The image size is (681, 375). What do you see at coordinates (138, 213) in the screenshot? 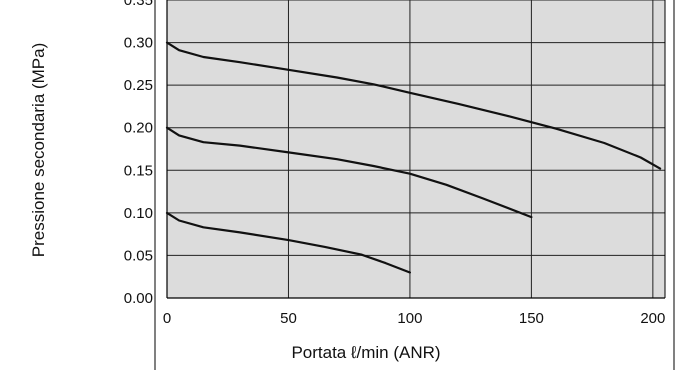
I see `y-tick-label: 0.10` at bounding box center [138, 213].